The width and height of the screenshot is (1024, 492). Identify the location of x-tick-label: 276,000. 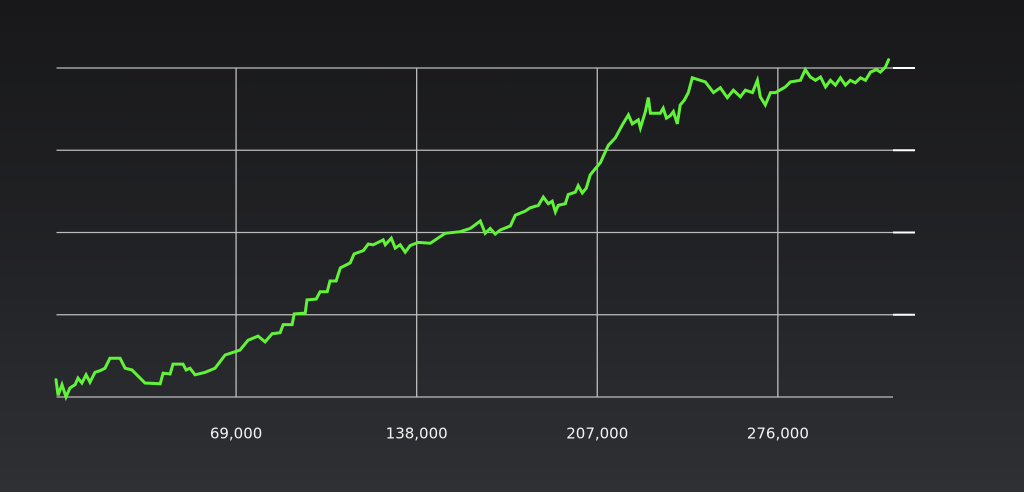
(778, 434).